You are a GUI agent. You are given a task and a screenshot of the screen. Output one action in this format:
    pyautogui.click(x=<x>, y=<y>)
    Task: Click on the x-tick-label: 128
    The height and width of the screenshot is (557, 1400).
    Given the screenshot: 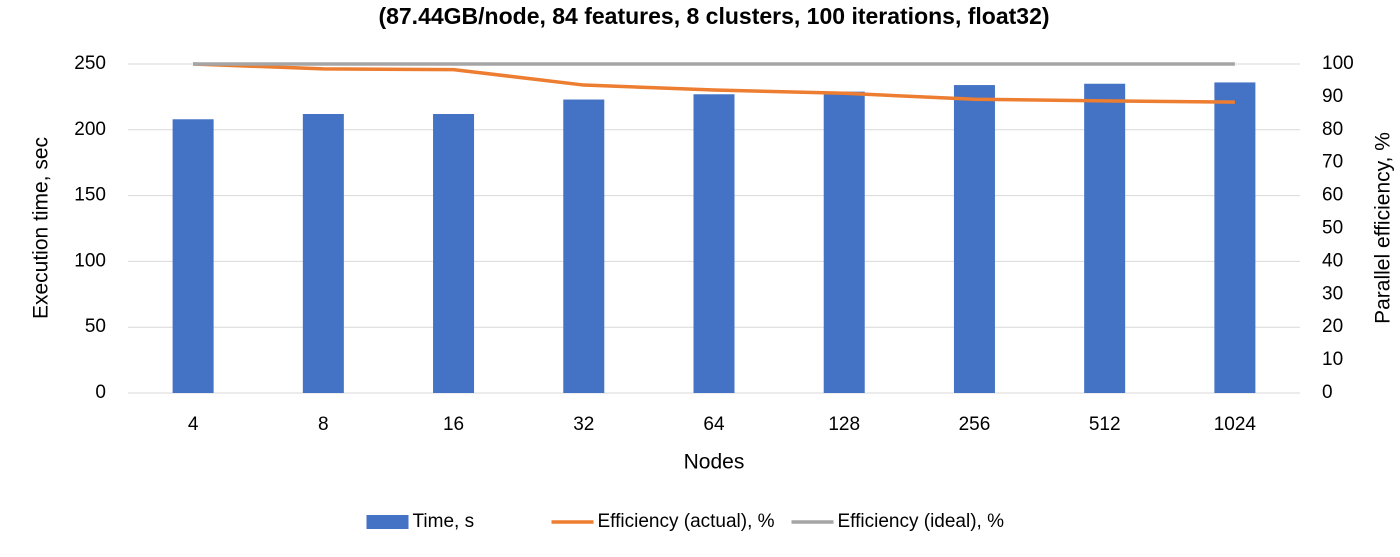 What is the action you would take?
    pyautogui.click(x=844, y=424)
    